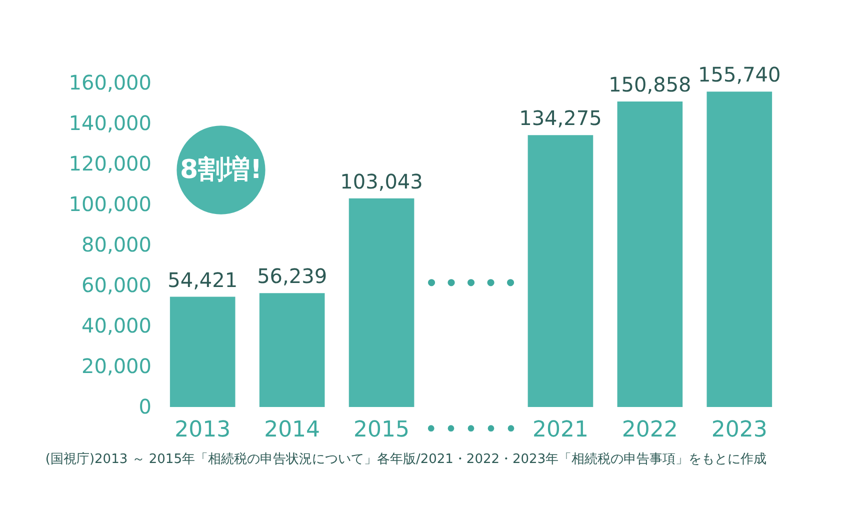 The width and height of the screenshot is (852, 512). I want to click on y-tick-label: 120,000, so click(110, 164).